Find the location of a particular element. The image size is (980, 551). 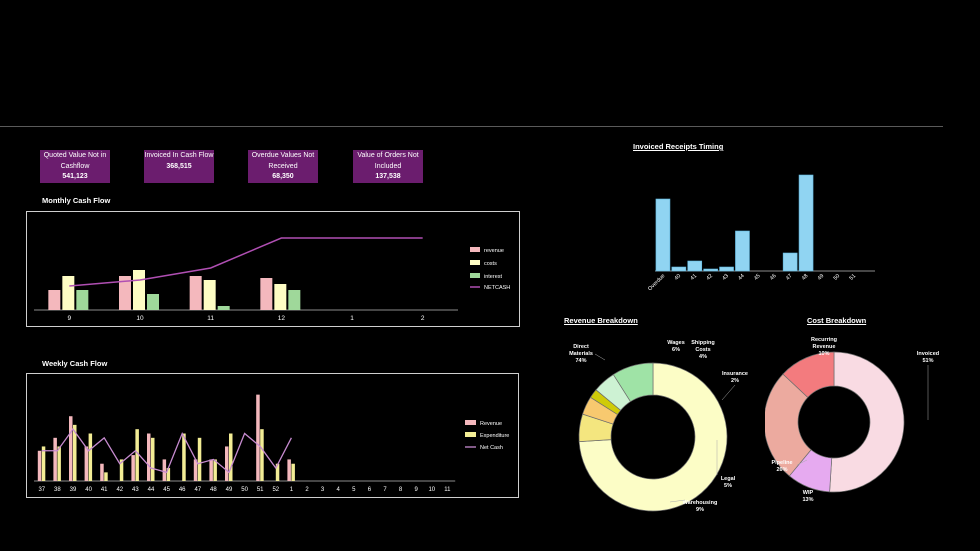

kpi-label: Value of Orders Not Included is located at coordinates (388, 161).